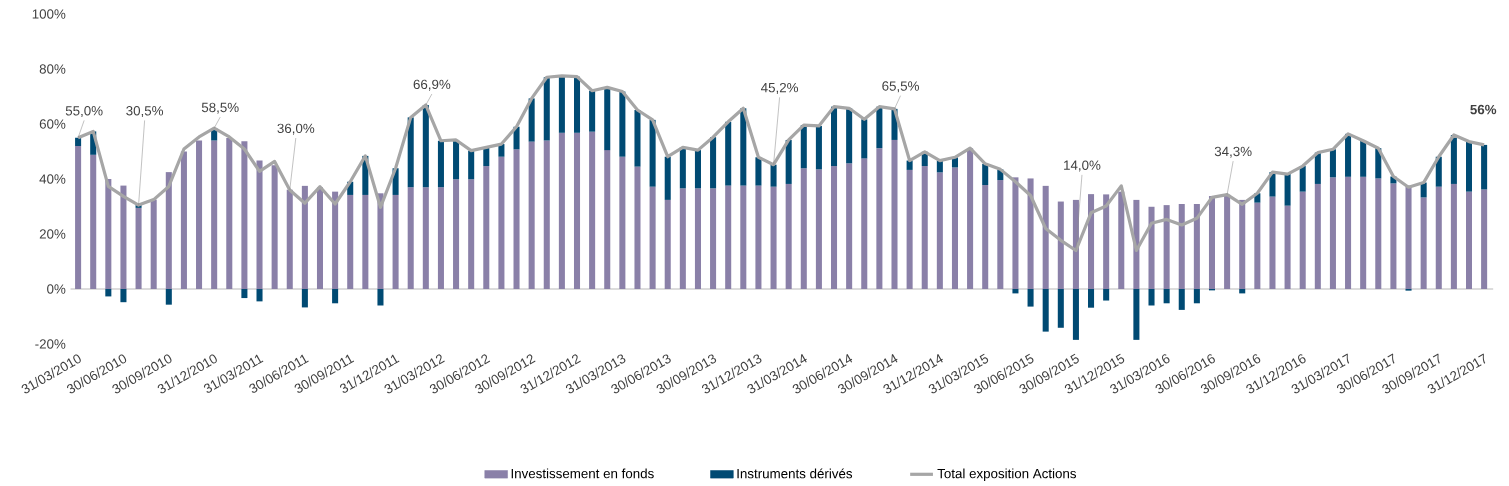 This screenshot has width=1509, height=486. Describe the element at coordinates (145, 112) in the screenshot. I see `data-label: 30,5%` at that location.